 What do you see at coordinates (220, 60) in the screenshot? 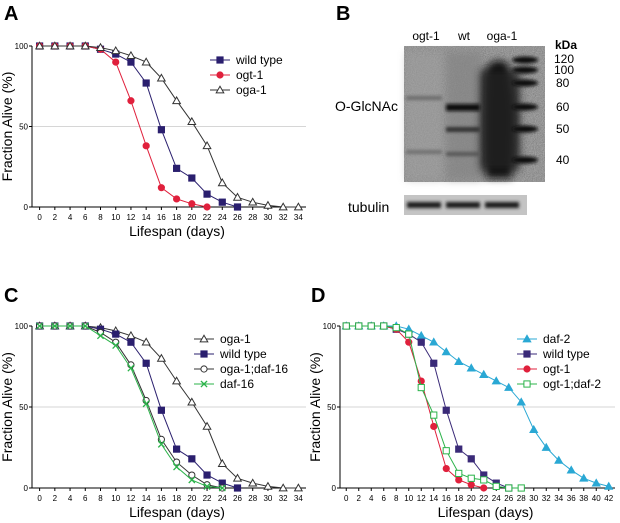
I see `legend-marker-wild-type` at bounding box center [220, 60].